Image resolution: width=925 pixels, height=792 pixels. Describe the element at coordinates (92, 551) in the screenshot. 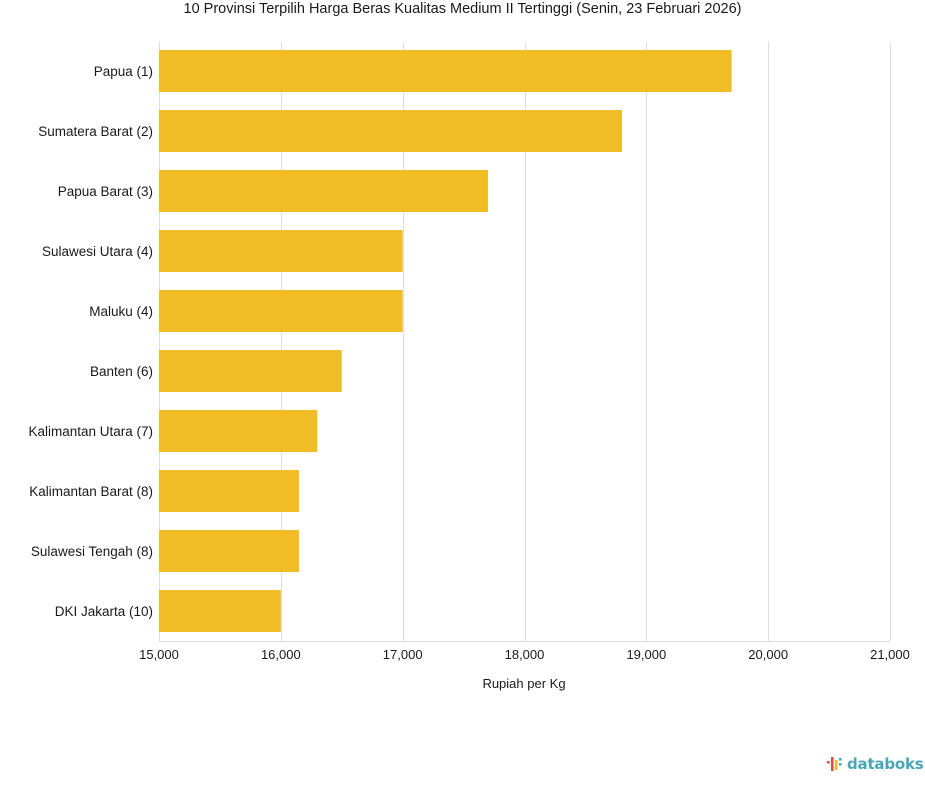

I see `category-label: Sulawesi Tengah (8)` at that location.